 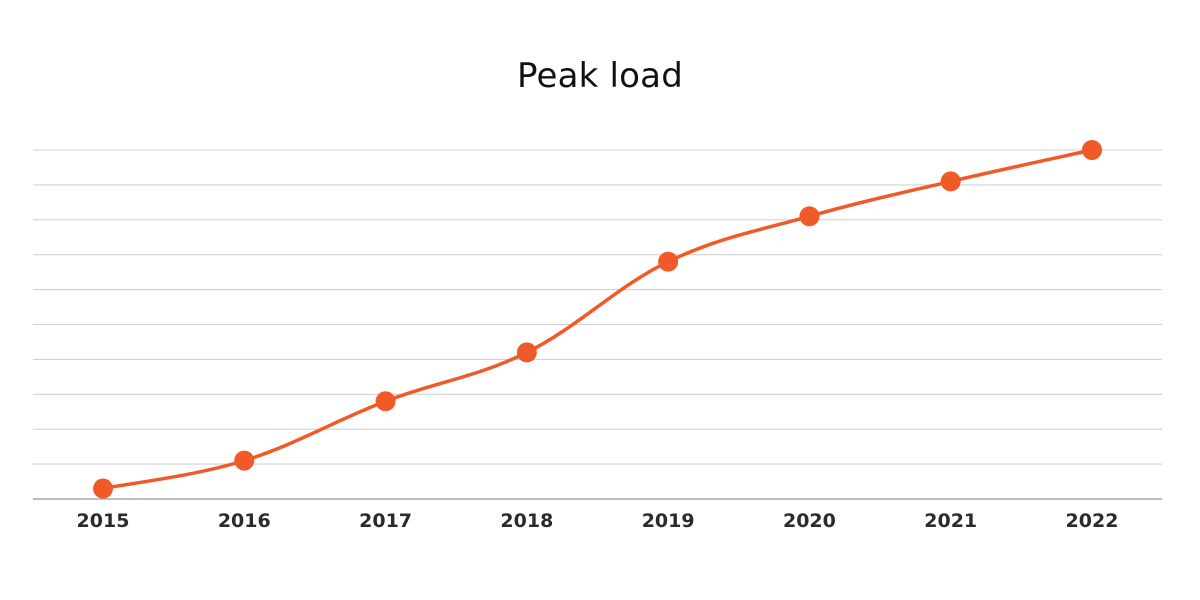 I want to click on x-axis-ticks: 2015 2016 2017 2018 2019 2020 2021 2022, so click(x=598, y=521).